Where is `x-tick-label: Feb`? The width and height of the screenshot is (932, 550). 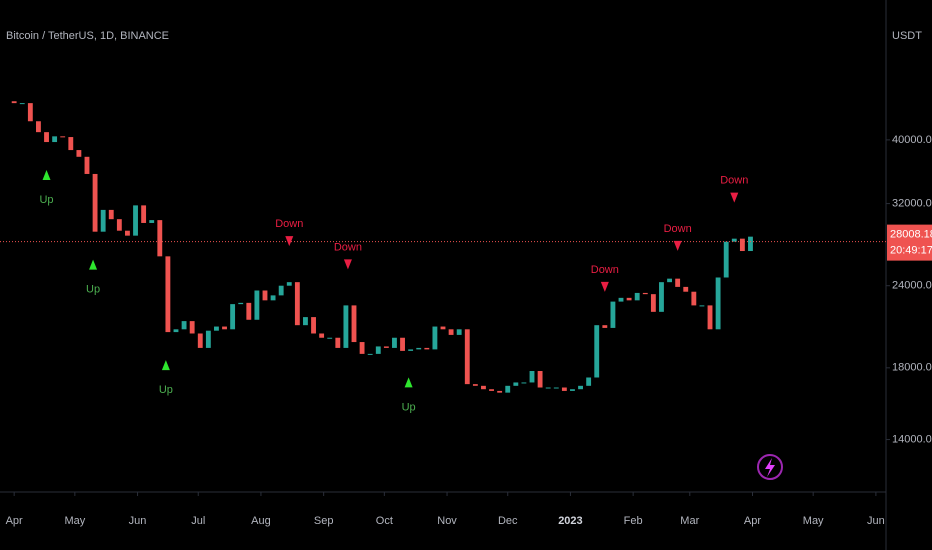 x-tick-label: Feb is located at coordinates (633, 521).